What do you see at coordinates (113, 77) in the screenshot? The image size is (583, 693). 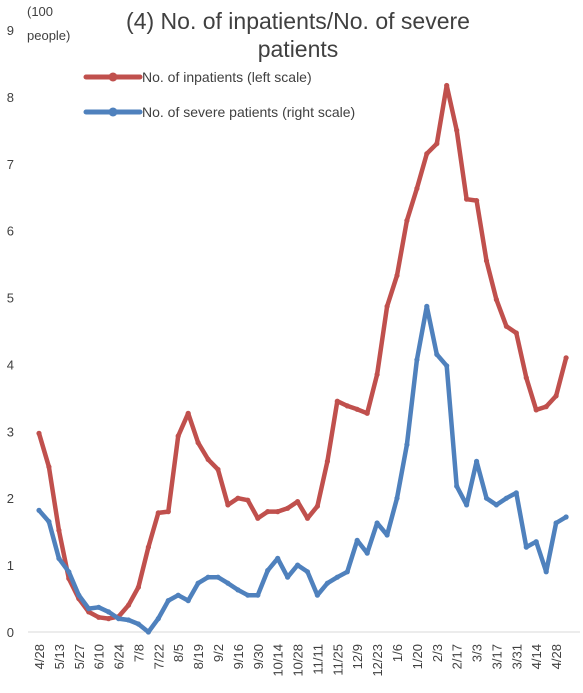 I see `legend-marker-inpatients` at bounding box center [113, 77].